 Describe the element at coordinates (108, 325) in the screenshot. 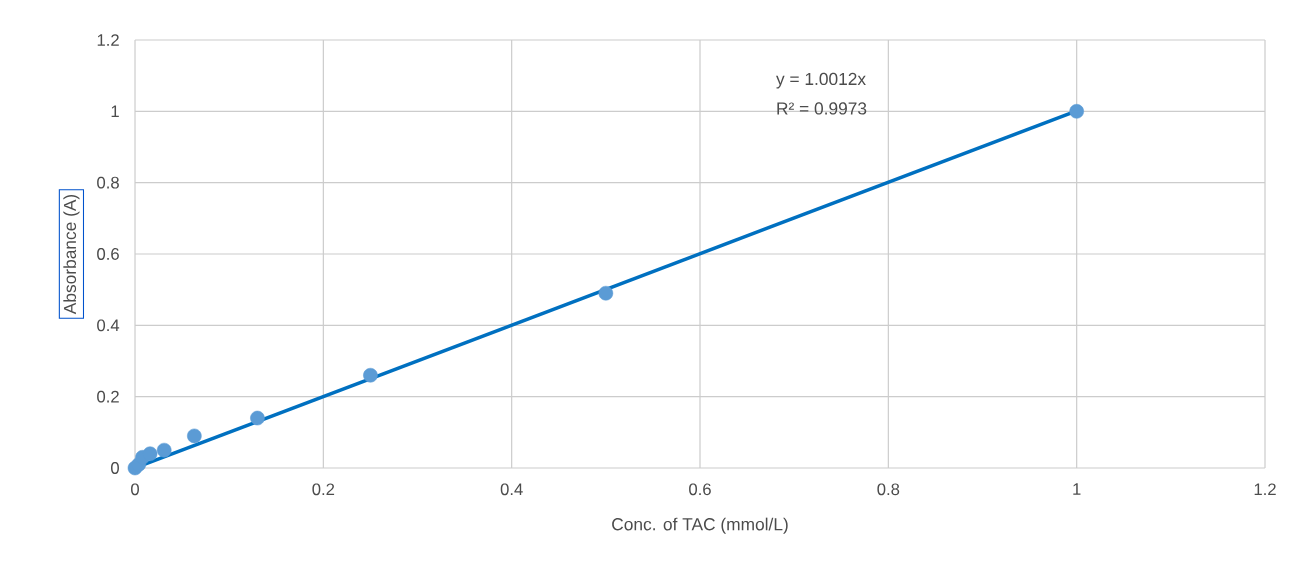

I see `y-tick-label: 0.4` at that location.